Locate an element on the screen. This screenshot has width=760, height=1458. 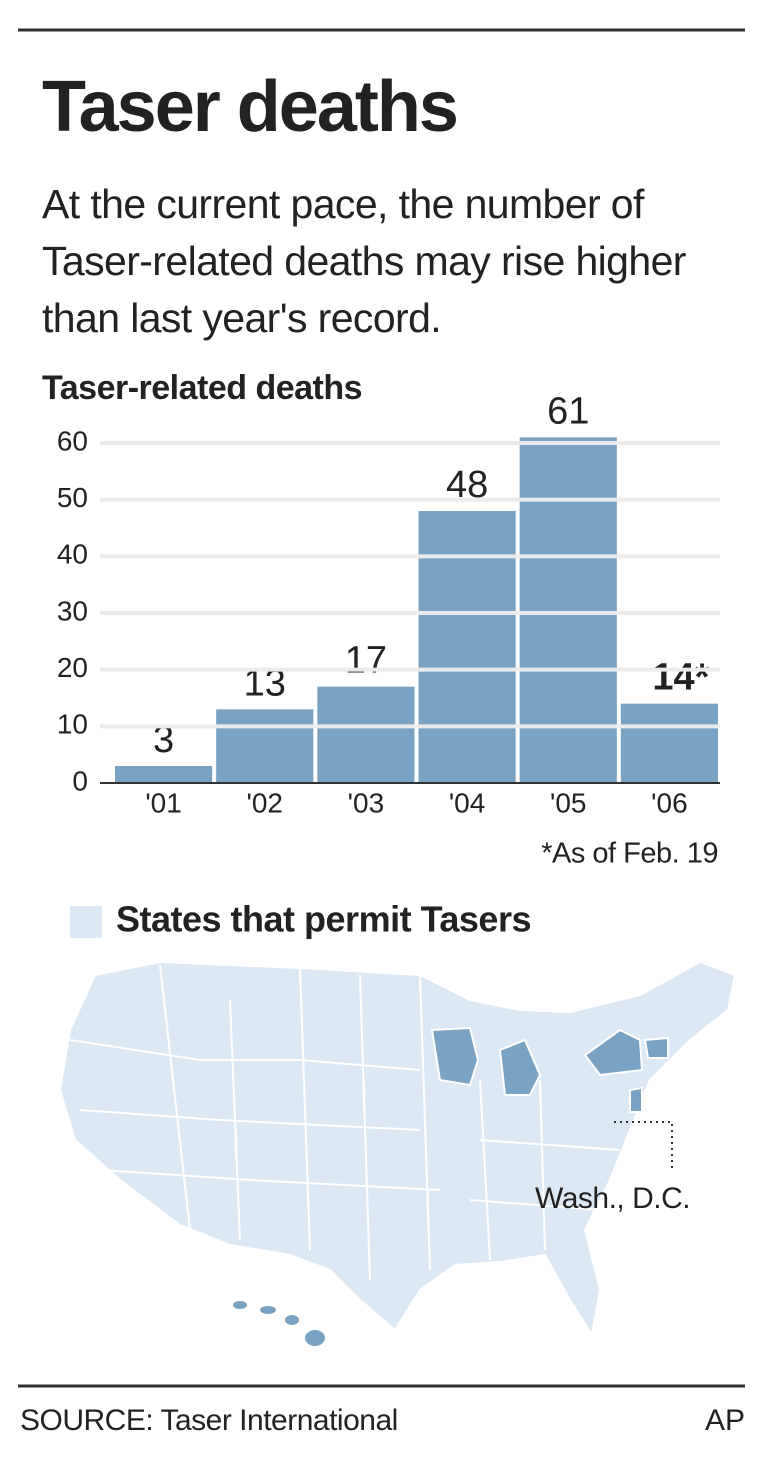
x-tick-label: '03 is located at coordinates (366, 802).